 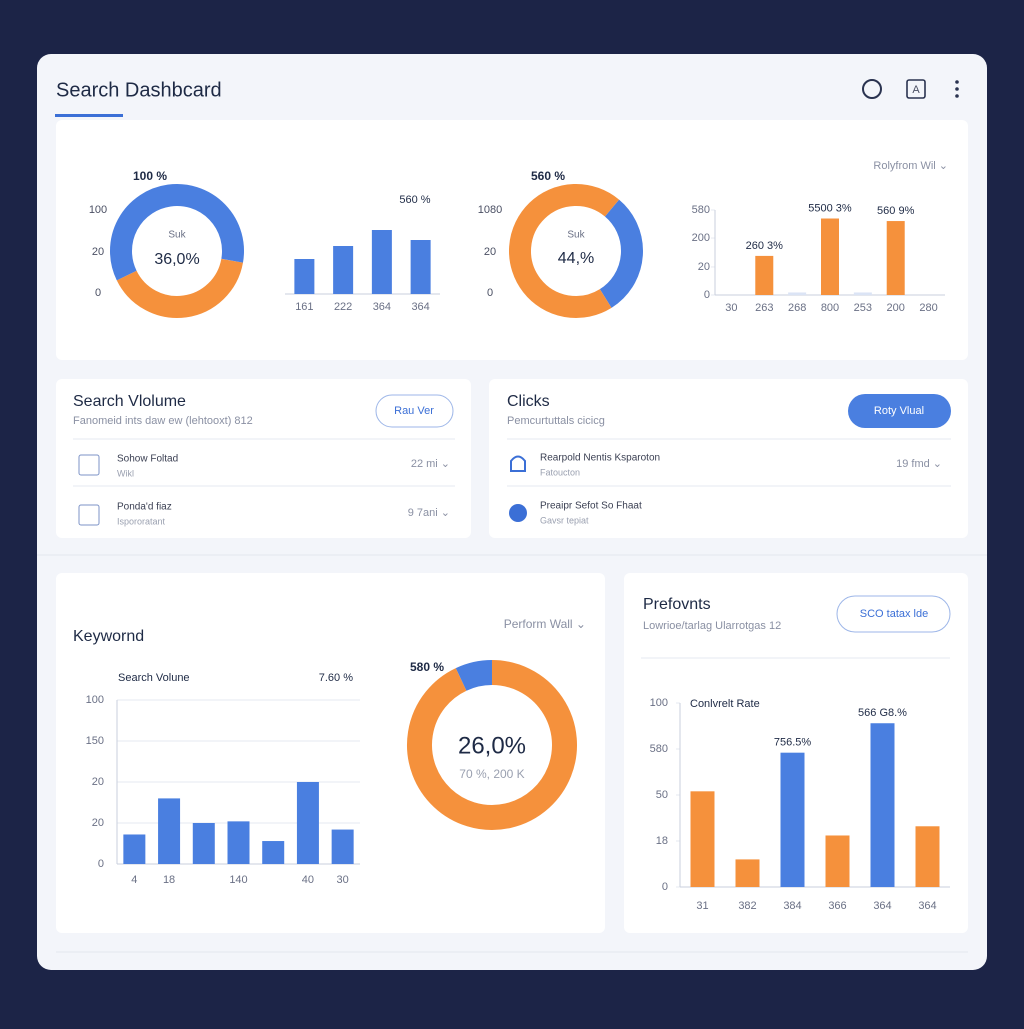 I want to click on card-subtitle: Fanomeid ints daw ew (lehtooxt) 812, so click(x=163, y=421).